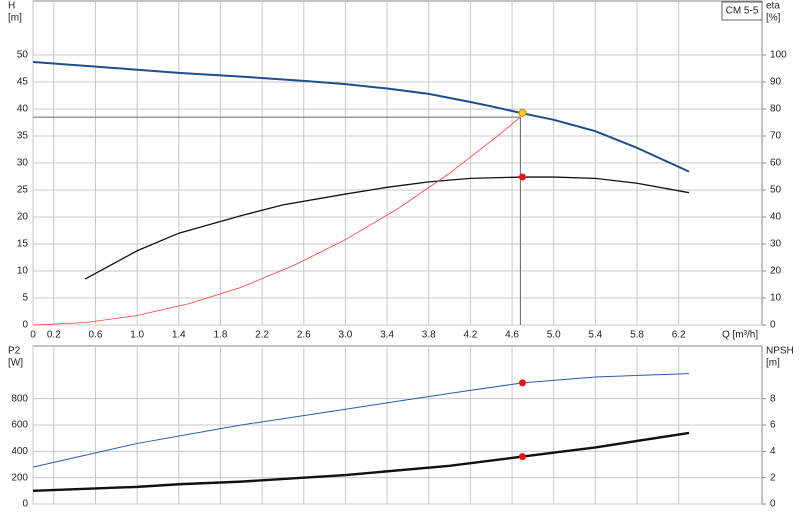 Image resolution: width=800 pixels, height=520 pixels. Describe the element at coordinates (23, 190) in the screenshot. I see `y-tick-label: 25` at that location.